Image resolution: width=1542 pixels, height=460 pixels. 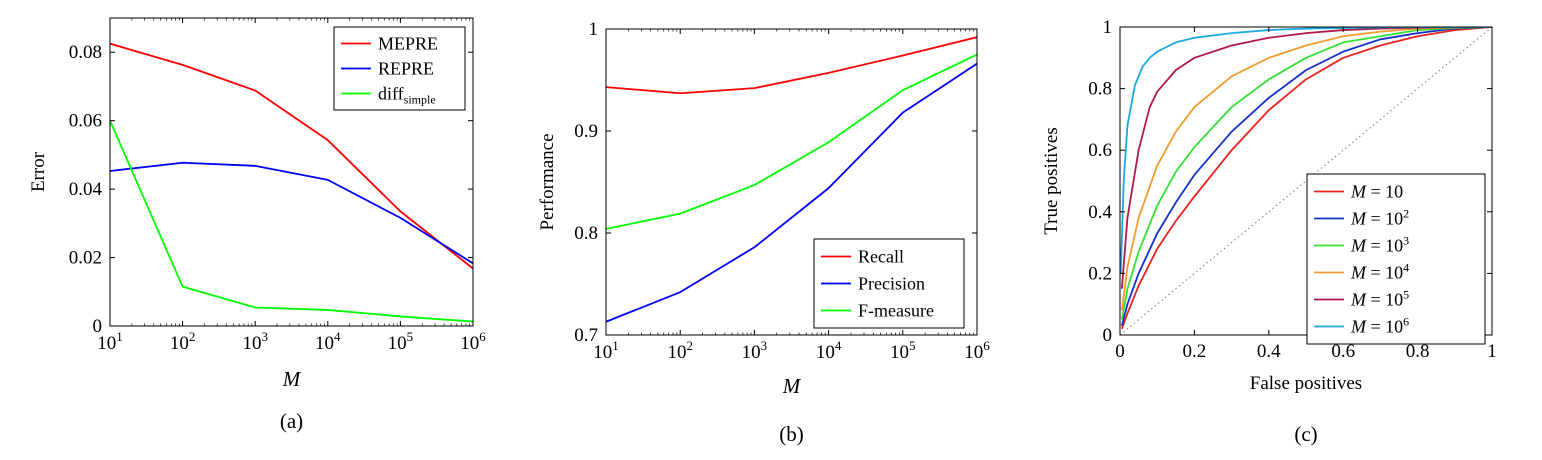 I want to click on x-tick-label: 0.2, so click(x=1195, y=351).